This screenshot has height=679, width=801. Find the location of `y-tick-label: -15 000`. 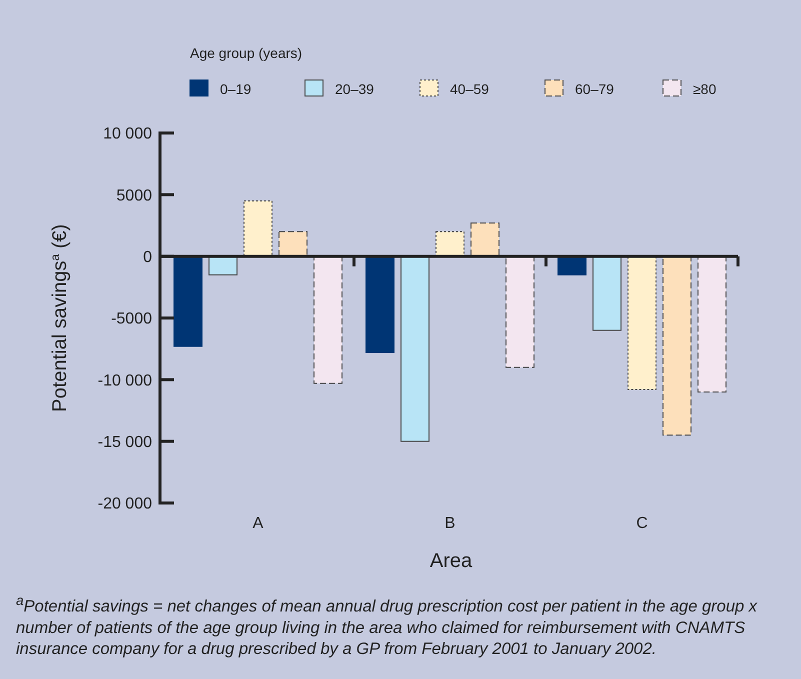

y-tick-label: -15 000 is located at coordinates (125, 442).